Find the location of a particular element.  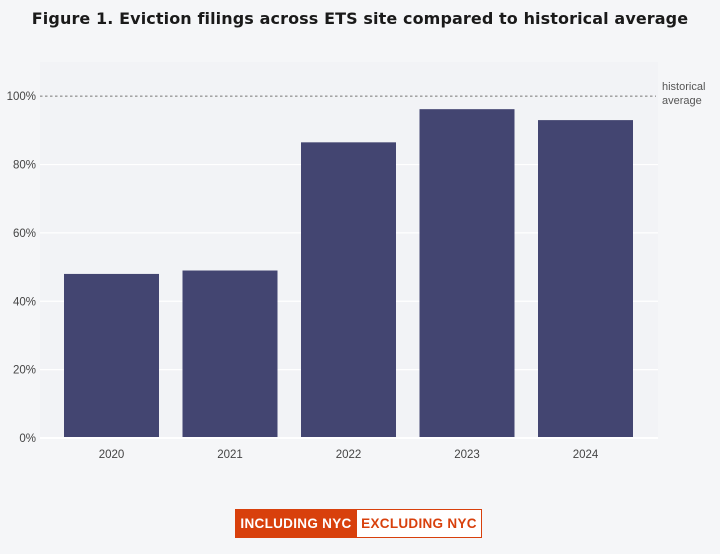

bar-2020 is located at coordinates (111, 355).